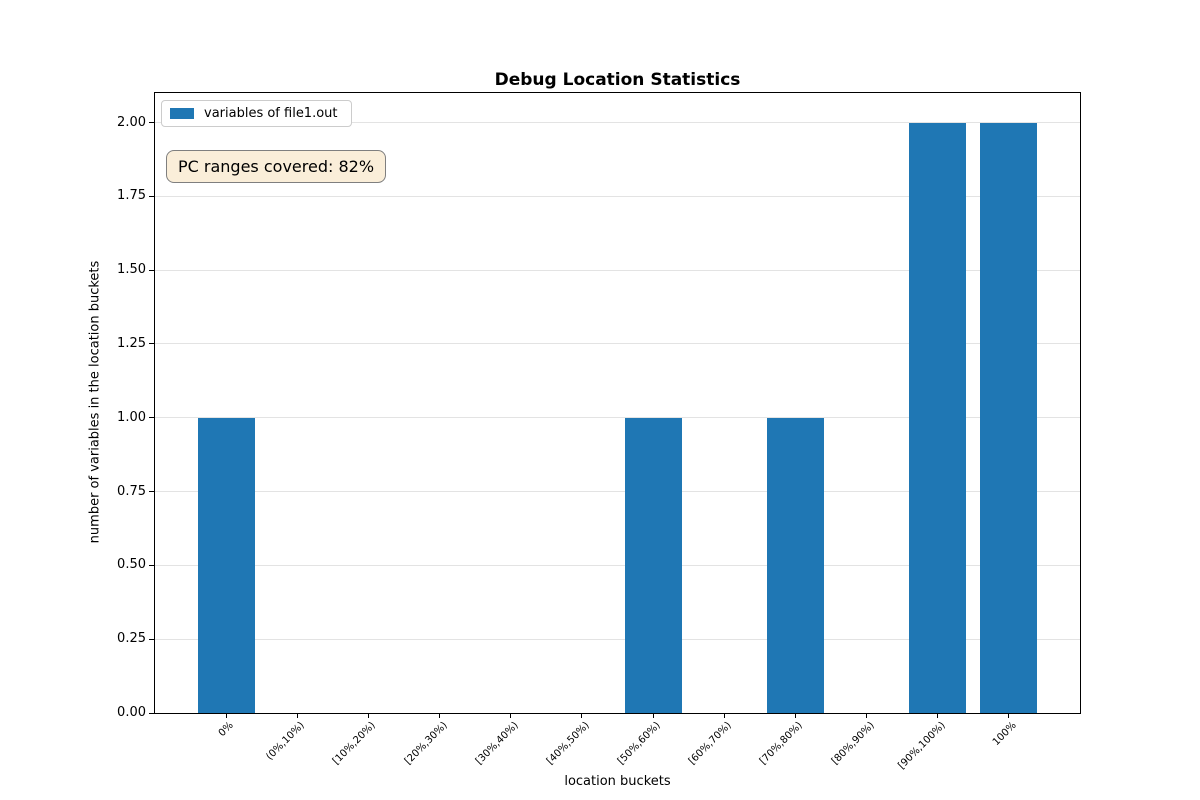 The width and height of the screenshot is (1200, 800). What do you see at coordinates (131, 270) in the screenshot?
I see `y-ticklabel: 1.50` at bounding box center [131, 270].